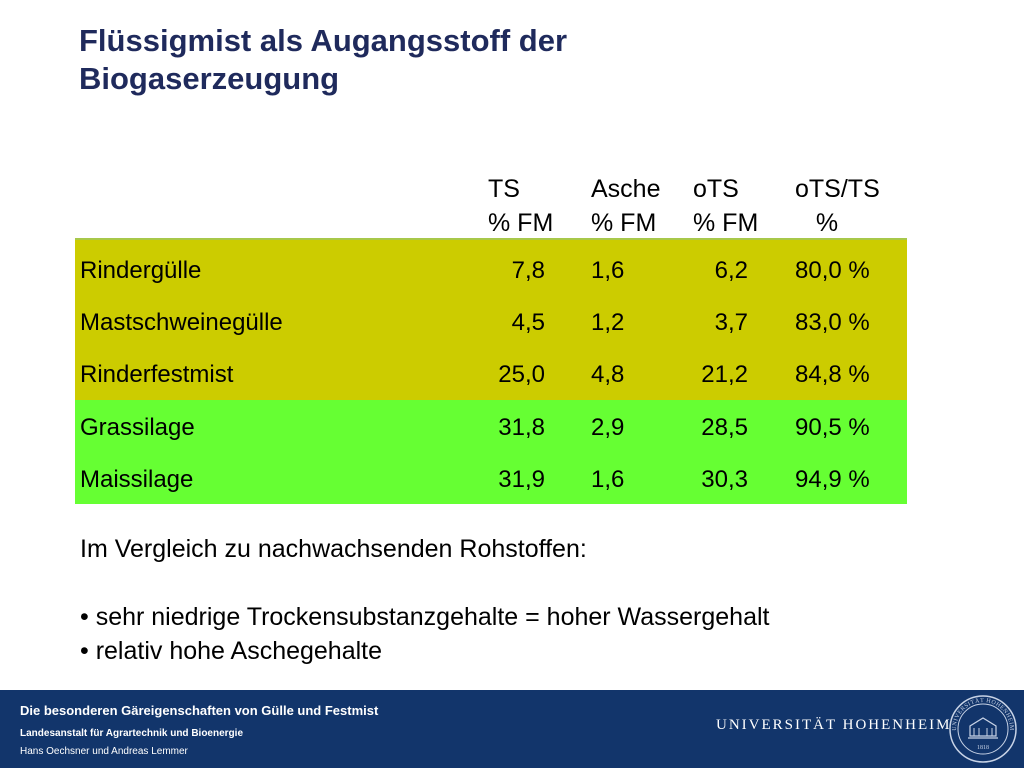  What do you see at coordinates (608, 374) in the screenshot?
I see `row-asche-value: 4,8` at bounding box center [608, 374].